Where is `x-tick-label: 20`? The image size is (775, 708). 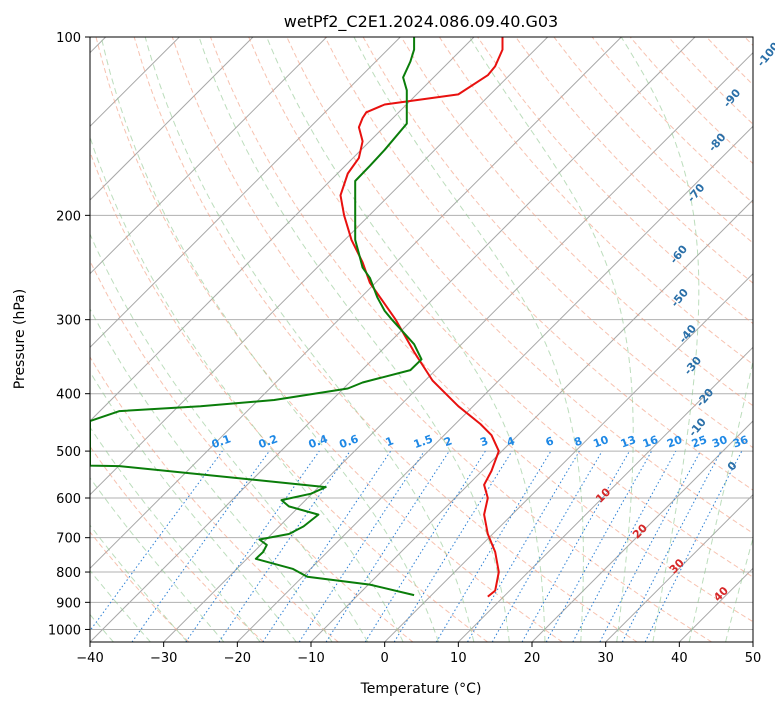
x-tick-label: 20 is located at coordinates (532, 658).